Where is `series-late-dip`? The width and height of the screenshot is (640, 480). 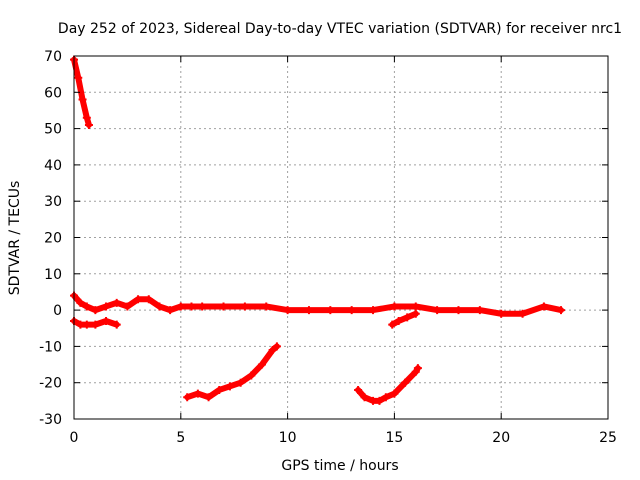
series-late-dip is located at coordinates (404, 319).